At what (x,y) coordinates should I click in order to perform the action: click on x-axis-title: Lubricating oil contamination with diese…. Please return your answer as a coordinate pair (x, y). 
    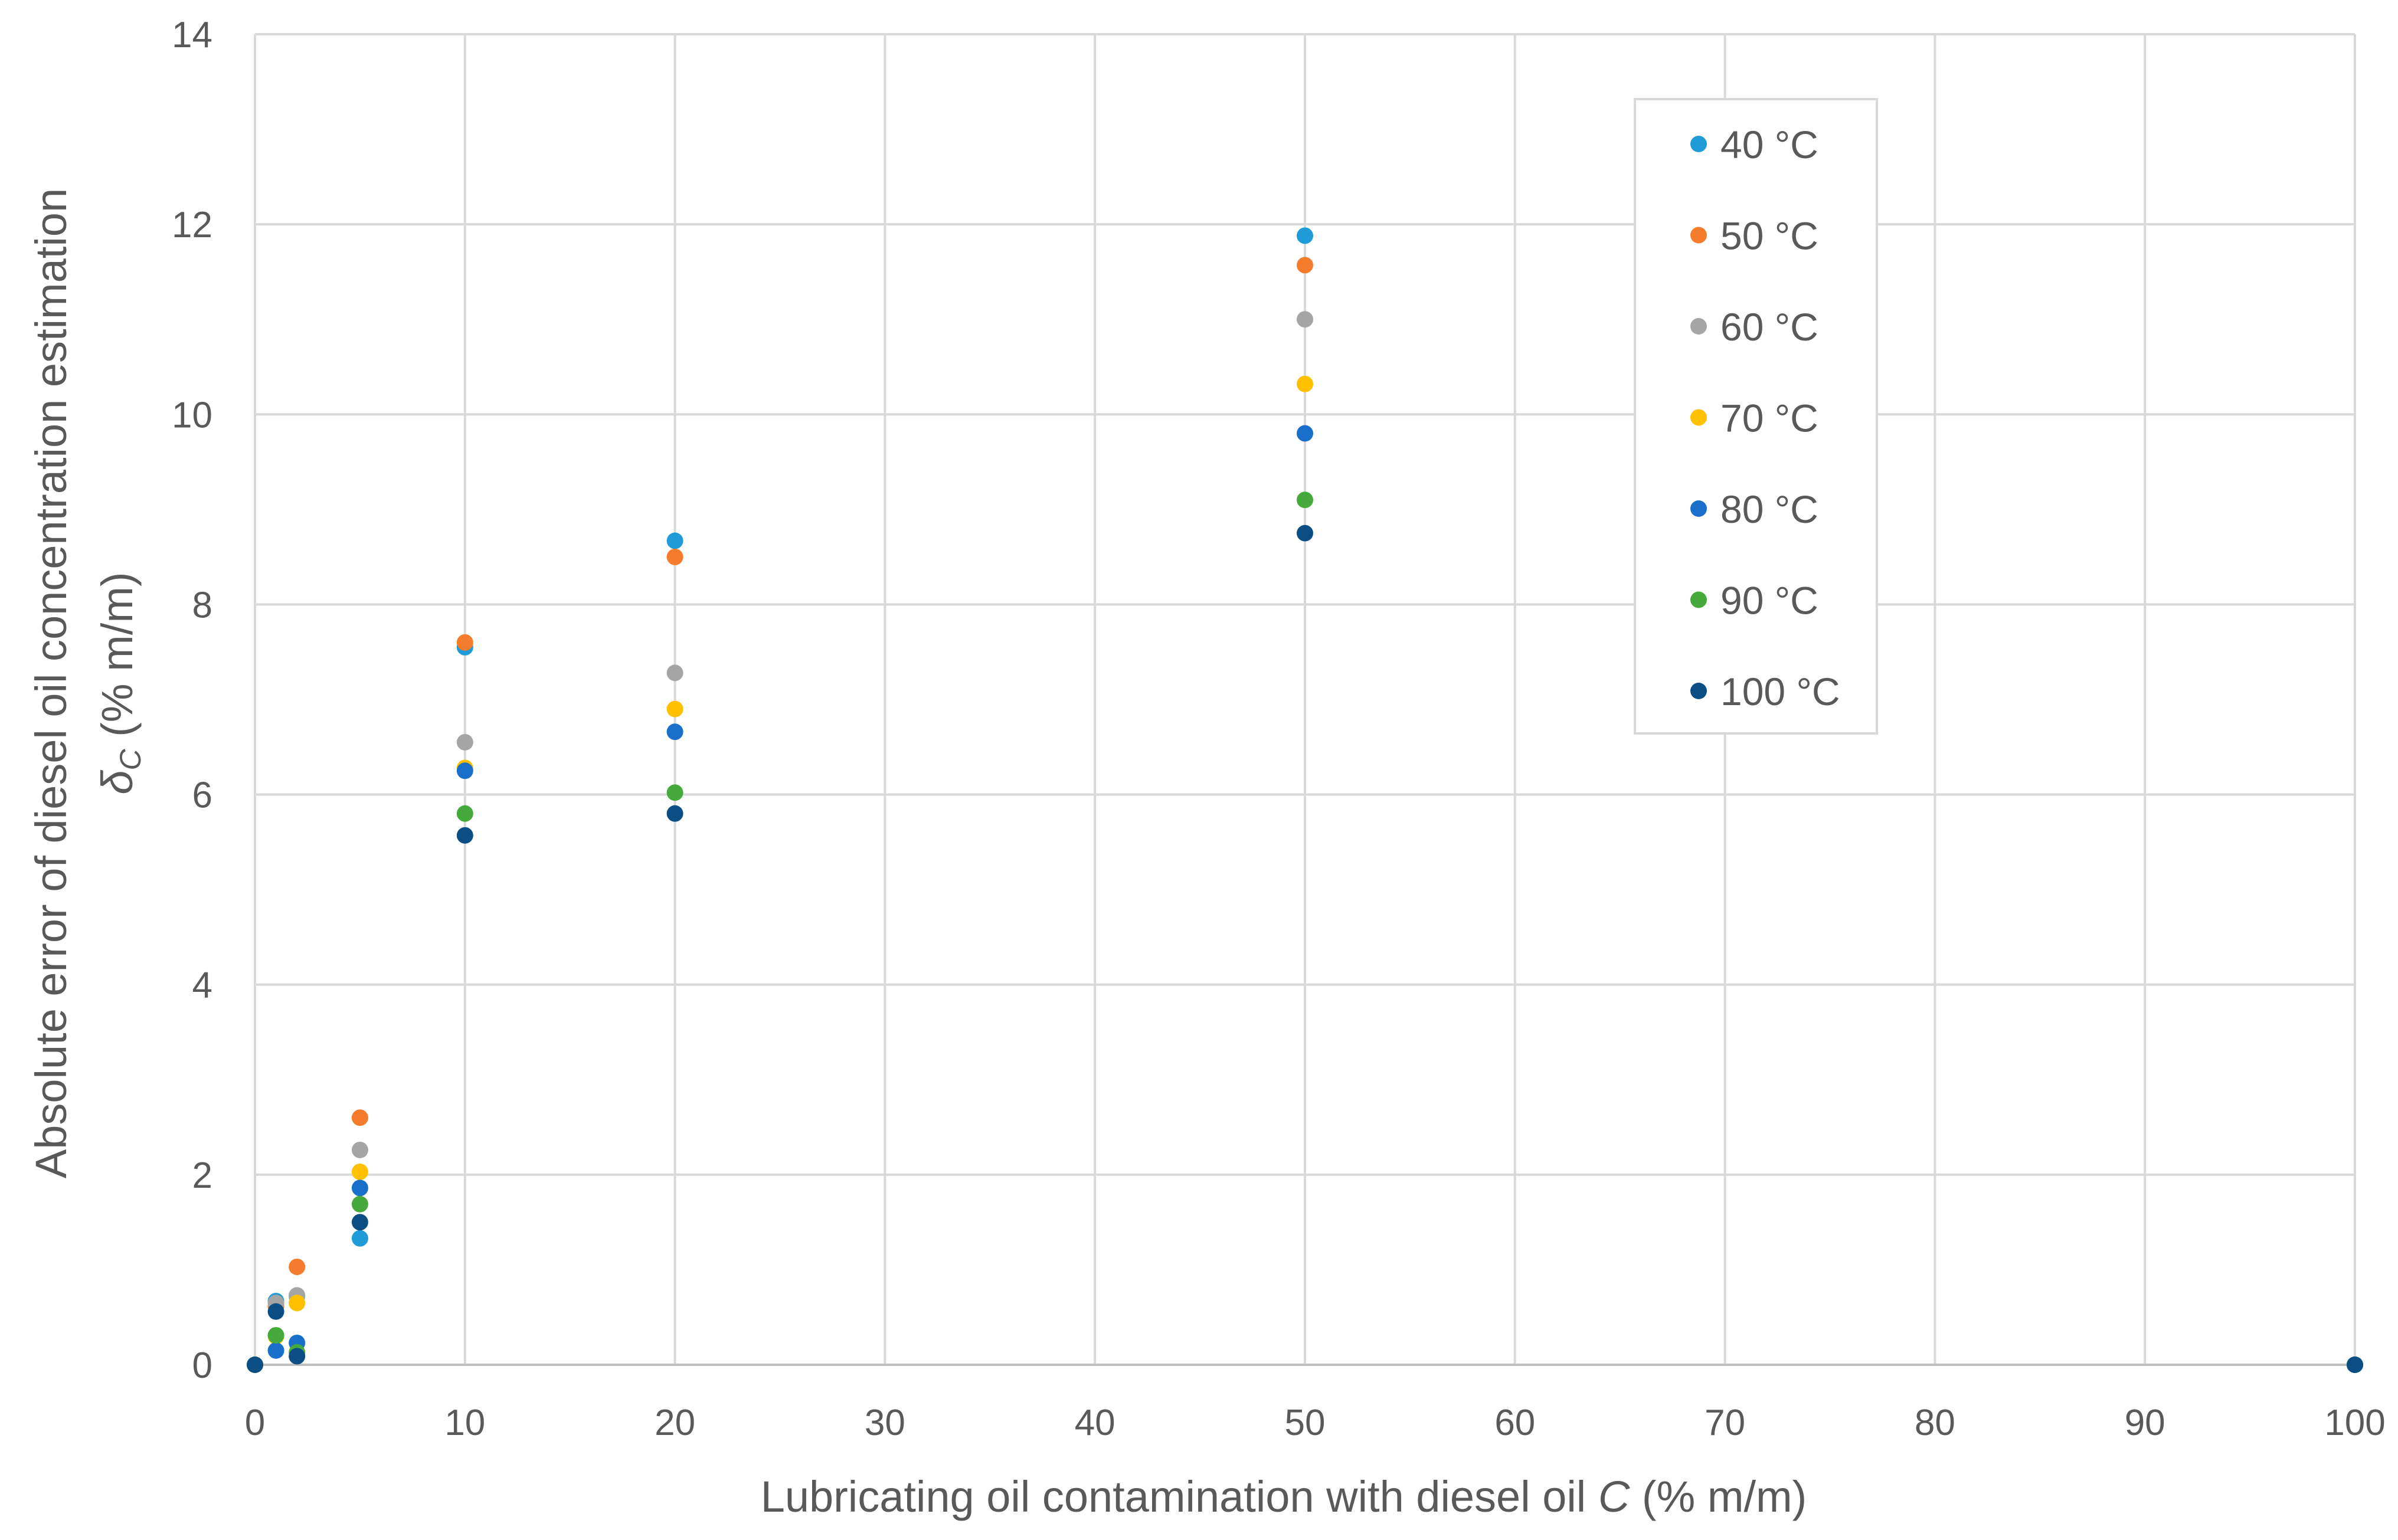
    Looking at the image, I should click on (1284, 1496).